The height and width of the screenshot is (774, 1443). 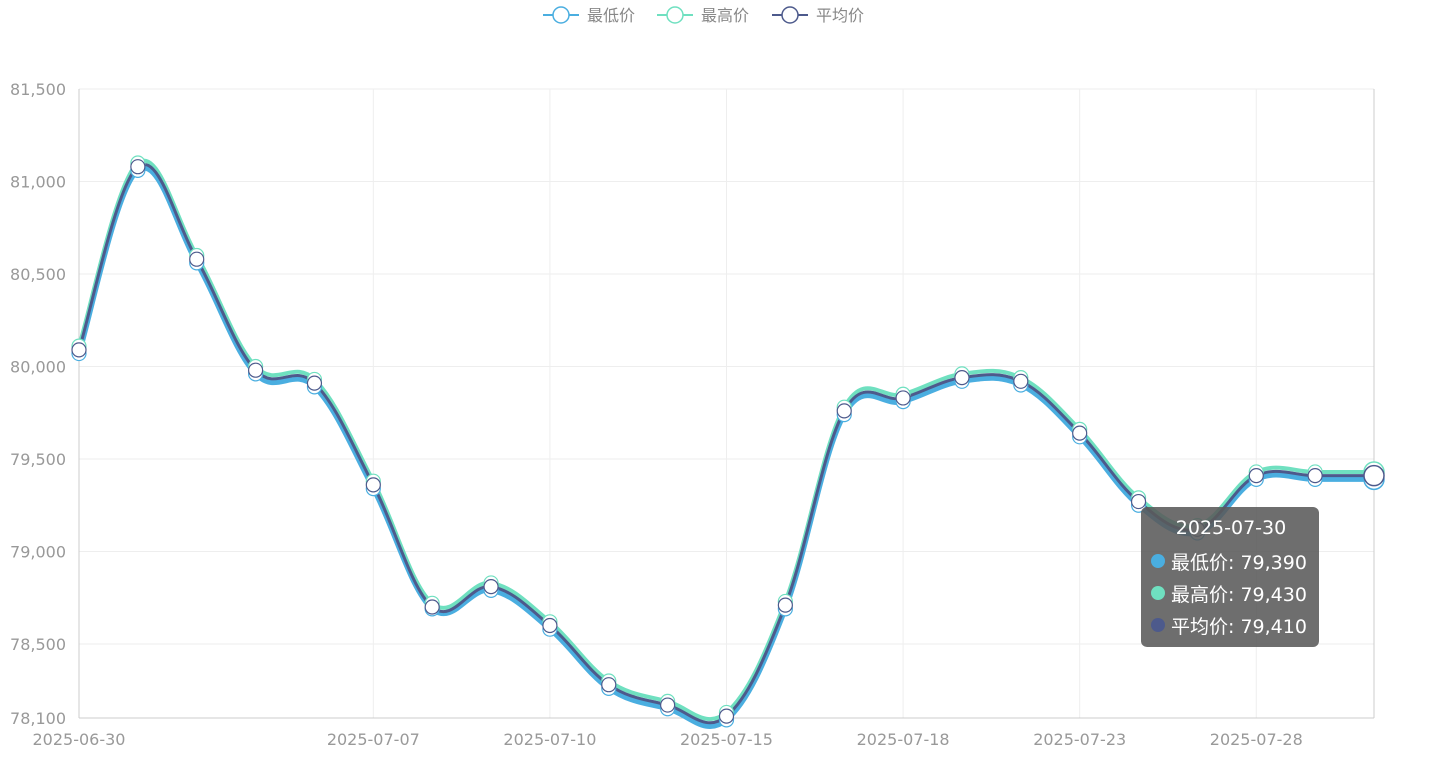 I want to click on tooltip-row-low: 最低价: 79,390, so click(x=1231, y=561).